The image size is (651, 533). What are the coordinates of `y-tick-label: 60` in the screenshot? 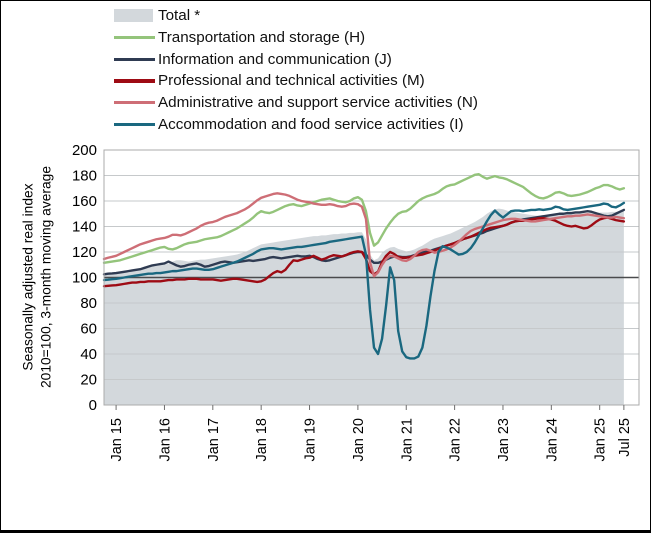 It's located at (88, 329).